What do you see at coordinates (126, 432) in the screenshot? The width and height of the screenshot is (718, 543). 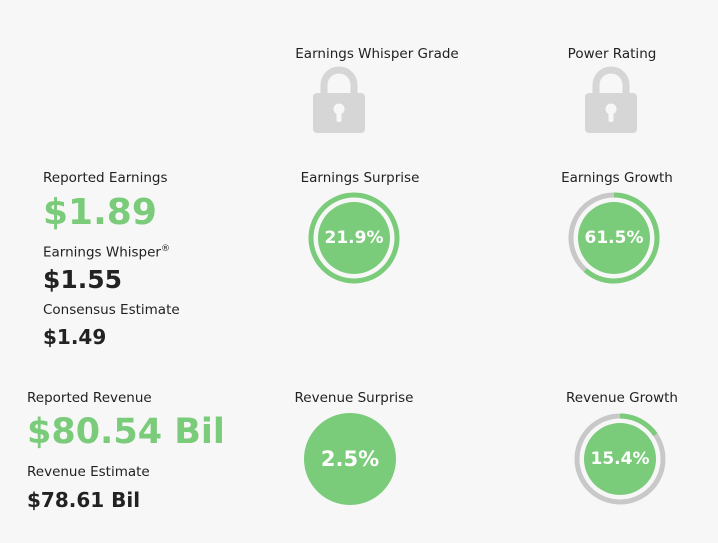 I see `reported-revenue-value: $80.54 Bil` at bounding box center [126, 432].